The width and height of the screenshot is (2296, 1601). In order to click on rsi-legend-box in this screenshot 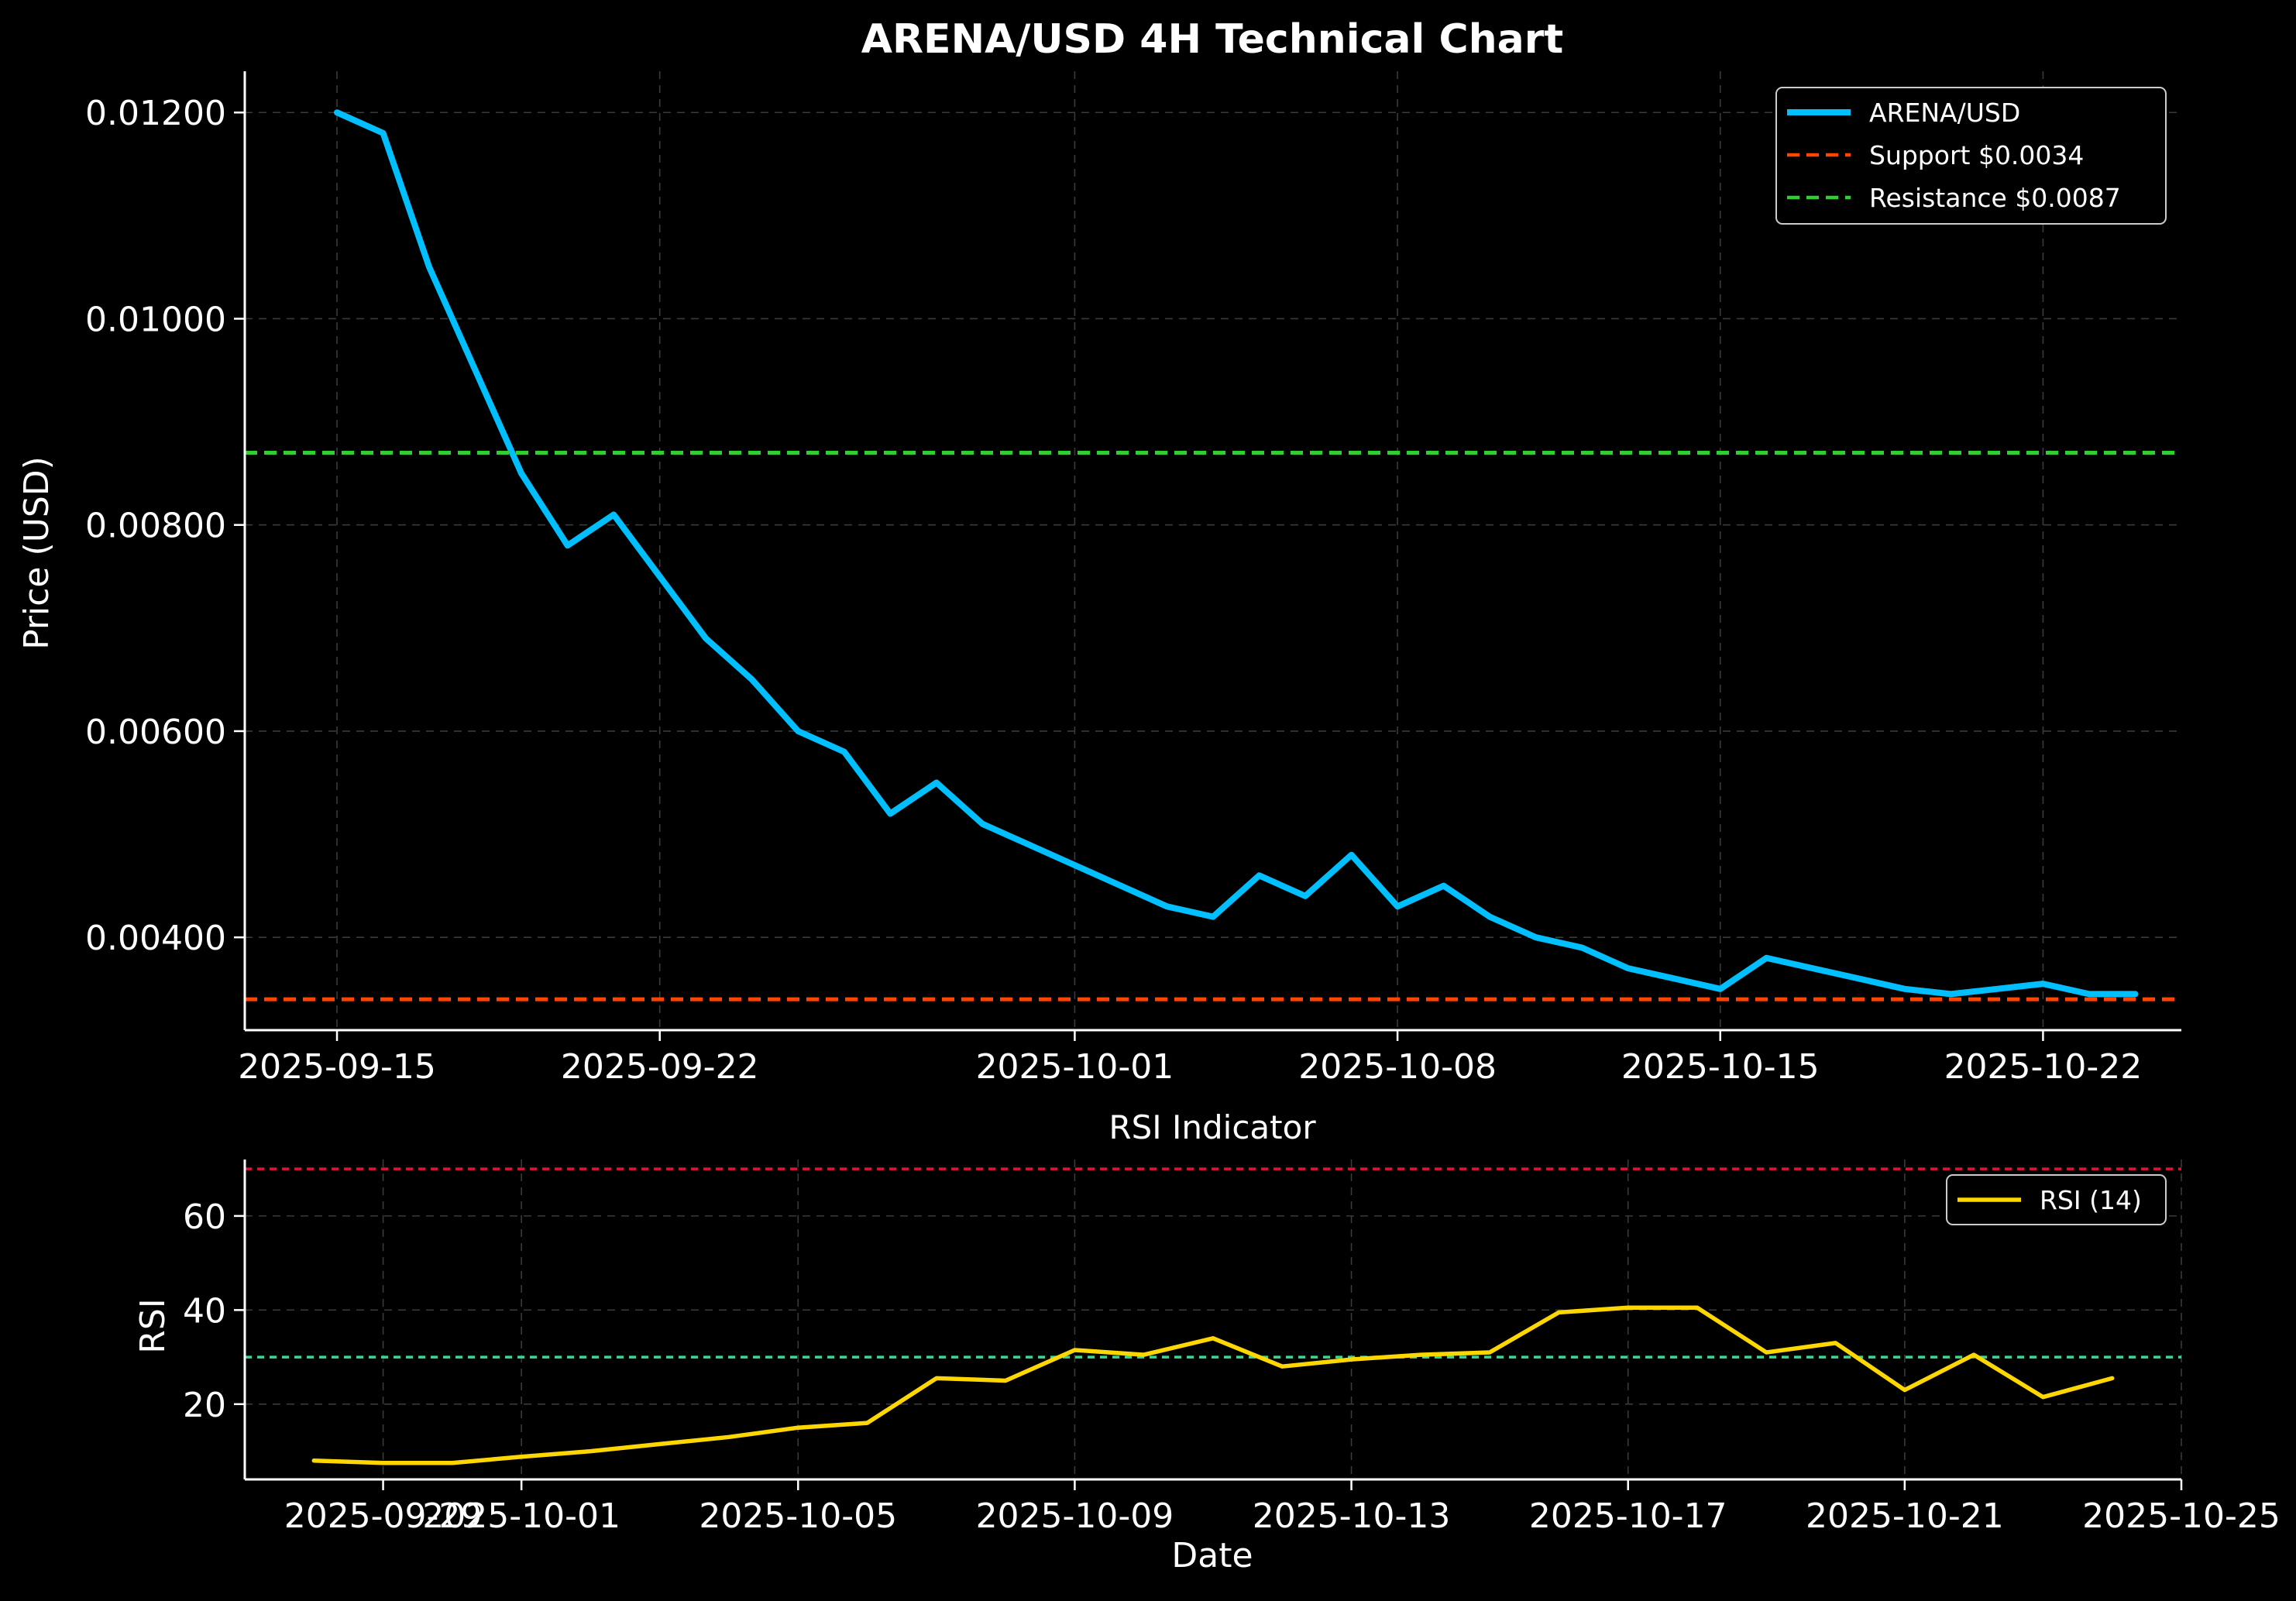, I will do `click(2056, 1199)`.